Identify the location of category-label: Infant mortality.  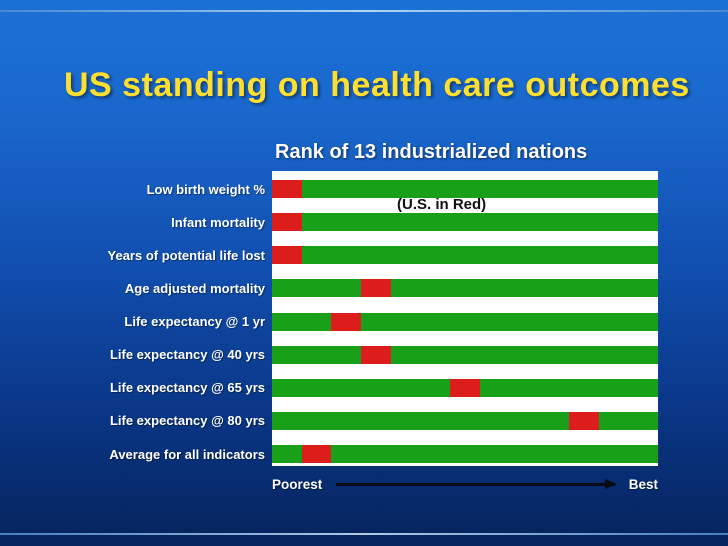
(218, 222).